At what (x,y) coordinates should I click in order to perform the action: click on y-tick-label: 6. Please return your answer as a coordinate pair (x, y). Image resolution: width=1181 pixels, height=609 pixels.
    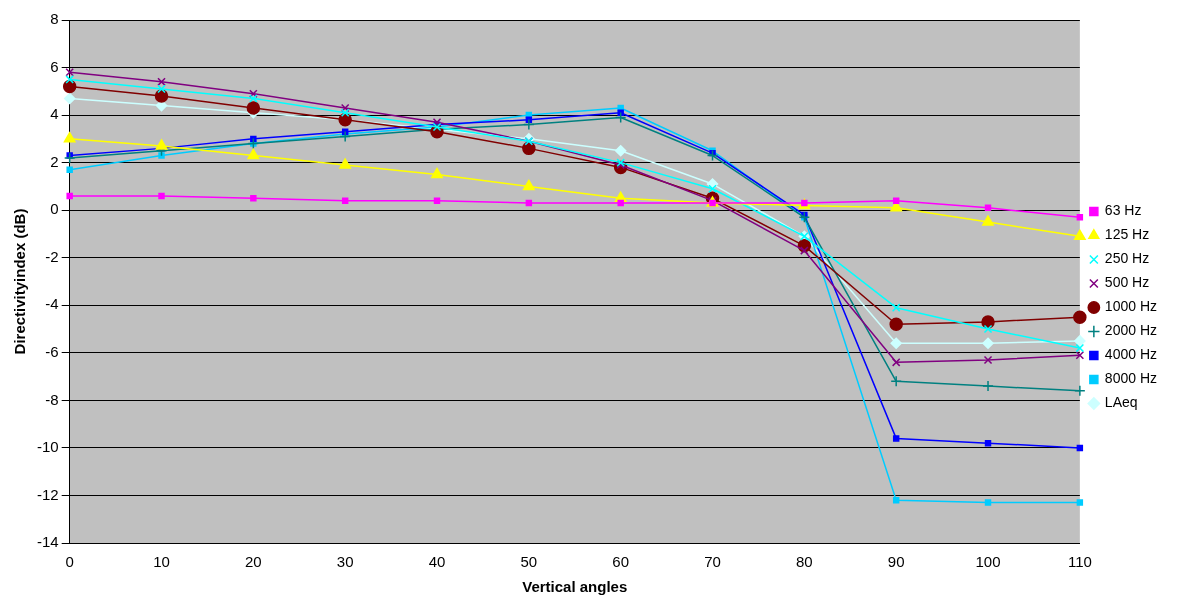
    Looking at the image, I should click on (54, 66).